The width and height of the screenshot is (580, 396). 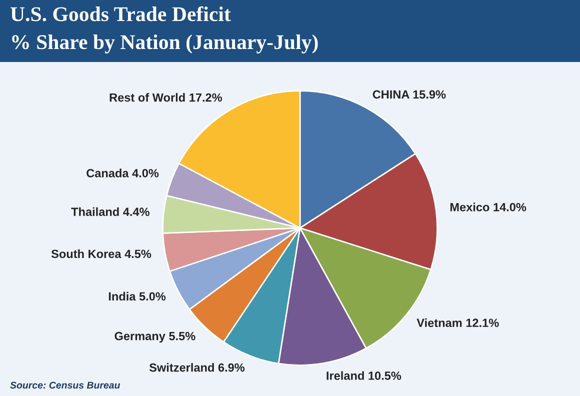 I want to click on slice-label: Switzerland 6.9%, so click(x=197, y=367).